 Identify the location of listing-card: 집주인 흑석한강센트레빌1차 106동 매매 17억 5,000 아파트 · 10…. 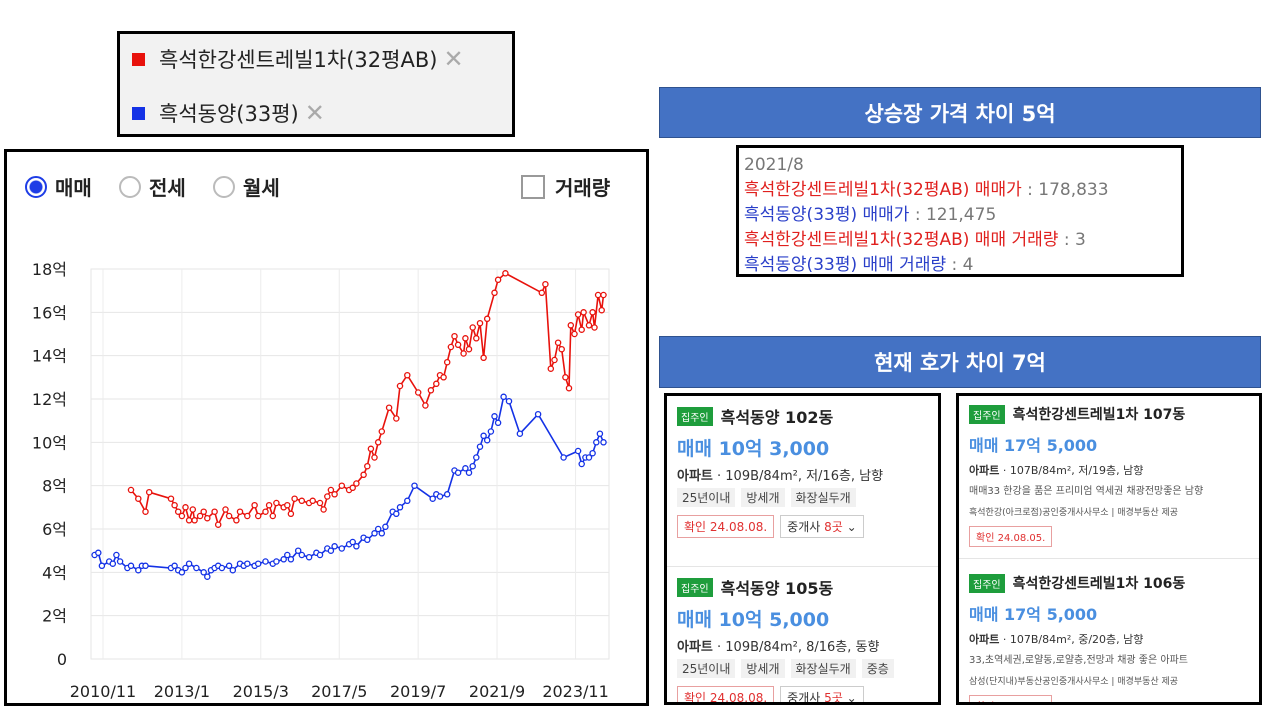
(1109, 630).